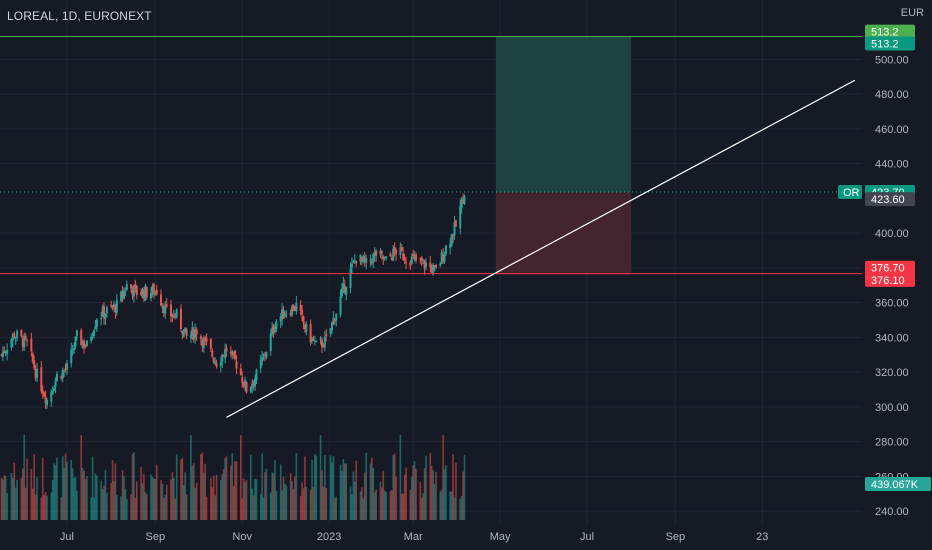 The height and width of the screenshot is (550, 932). What do you see at coordinates (329, 537) in the screenshot?
I see `x-tick-label: 2023` at bounding box center [329, 537].